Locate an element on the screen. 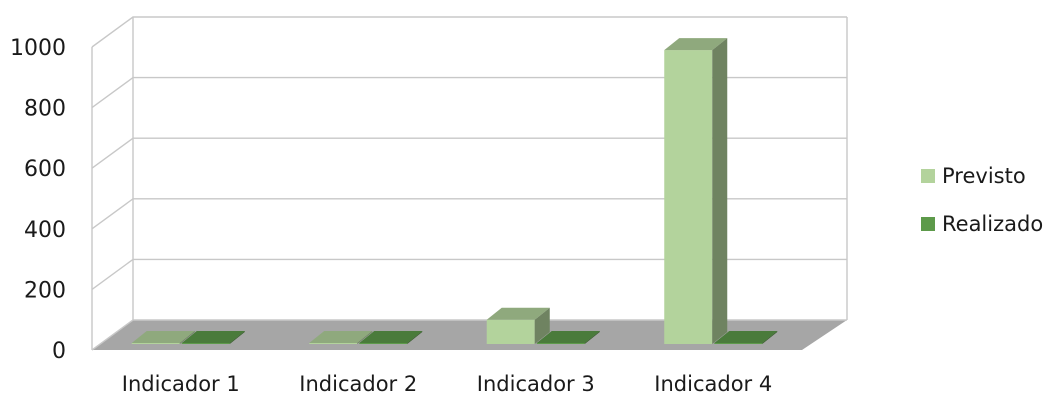  legend-item-previsto: Previsto is located at coordinates (973, 176).